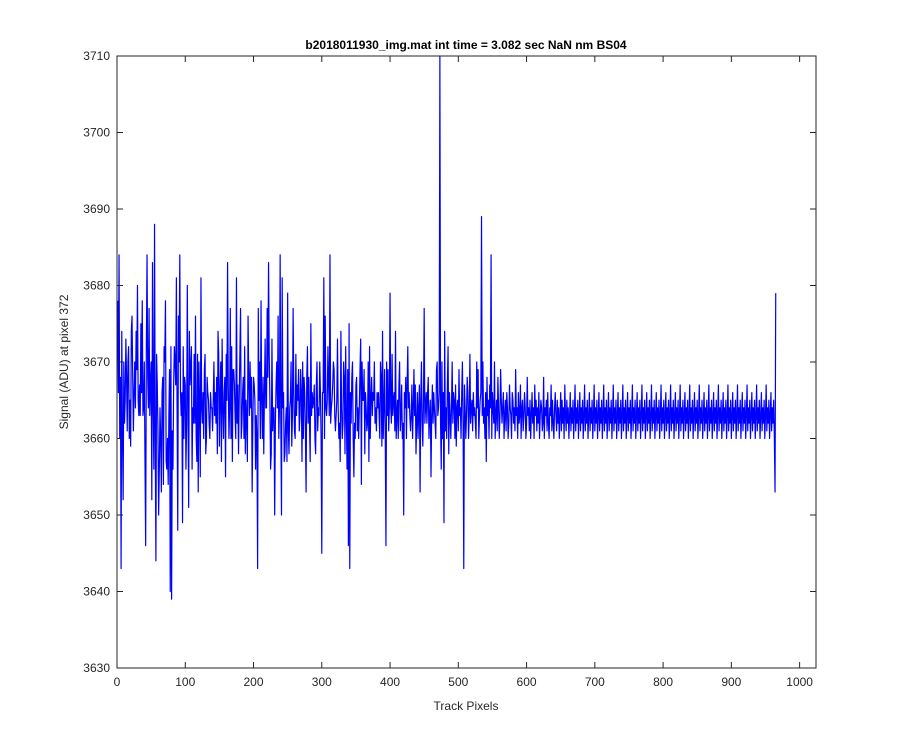 This screenshot has height=750, width=900. I want to click on x-tick-label: 0, so click(117, 682).